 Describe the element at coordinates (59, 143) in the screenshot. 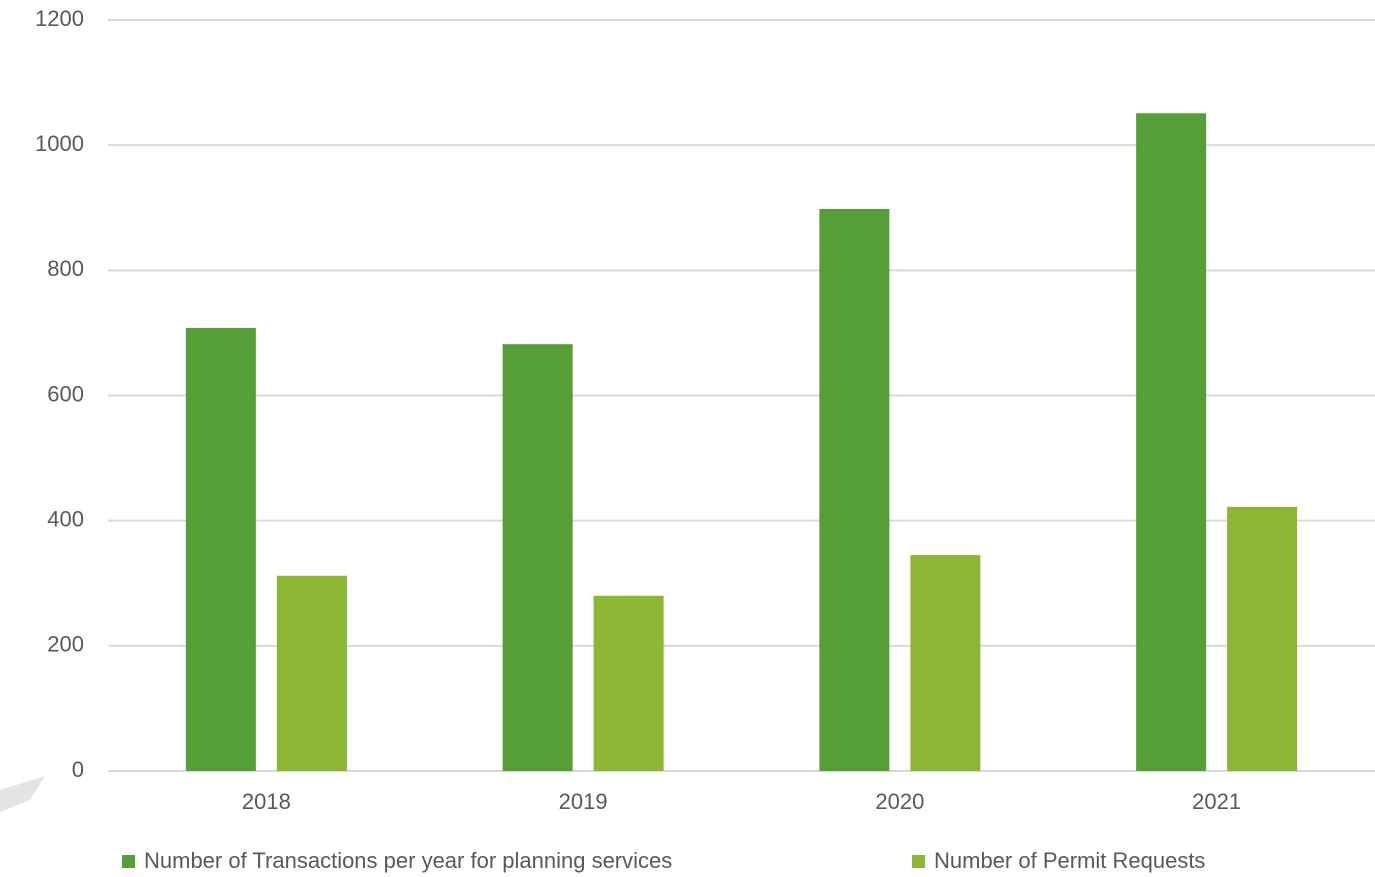

I see `y-tick-label: 1000` at that location.